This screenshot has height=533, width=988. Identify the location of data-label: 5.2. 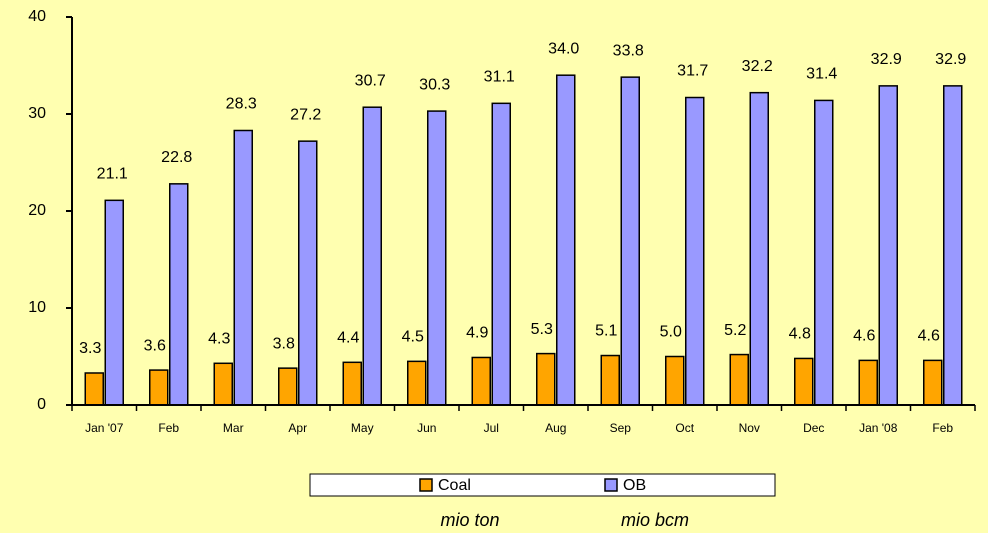
(735, 330).